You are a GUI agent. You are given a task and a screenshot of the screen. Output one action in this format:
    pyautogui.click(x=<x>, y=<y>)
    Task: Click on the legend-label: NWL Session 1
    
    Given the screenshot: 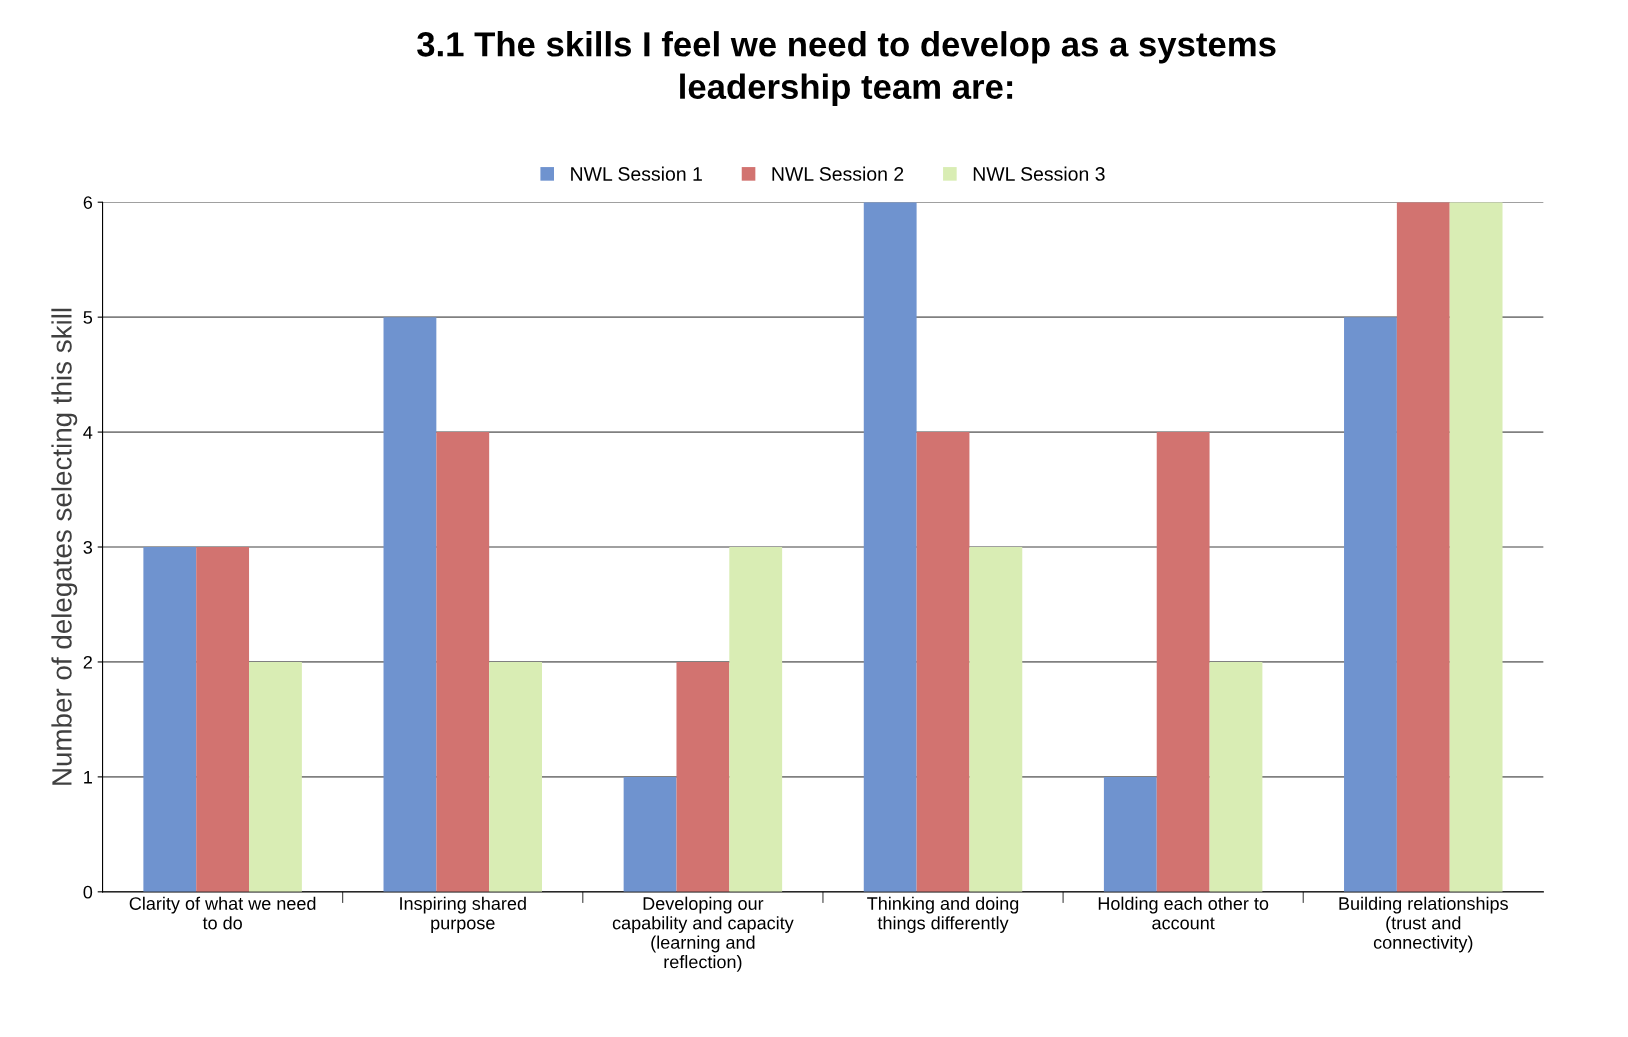 What is the action you would take?
    pyautogui.click(x=636, y=173)
    